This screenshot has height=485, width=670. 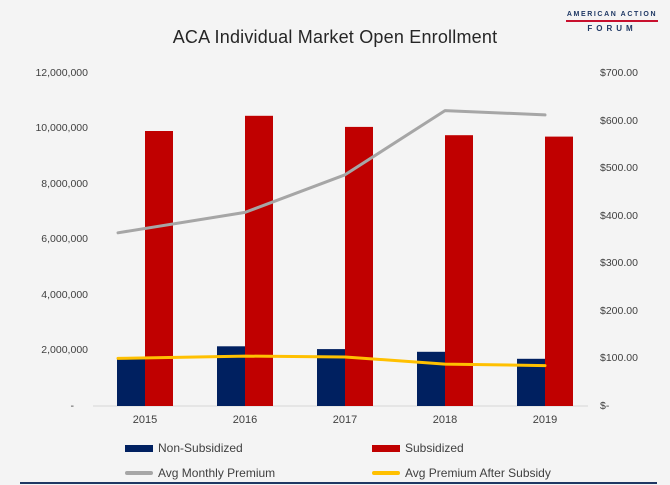 What do you see at coordinates (345, 420) in the screenshot?
I see `x-axis-label-2017: 2017` at bounding box center [345, 420].